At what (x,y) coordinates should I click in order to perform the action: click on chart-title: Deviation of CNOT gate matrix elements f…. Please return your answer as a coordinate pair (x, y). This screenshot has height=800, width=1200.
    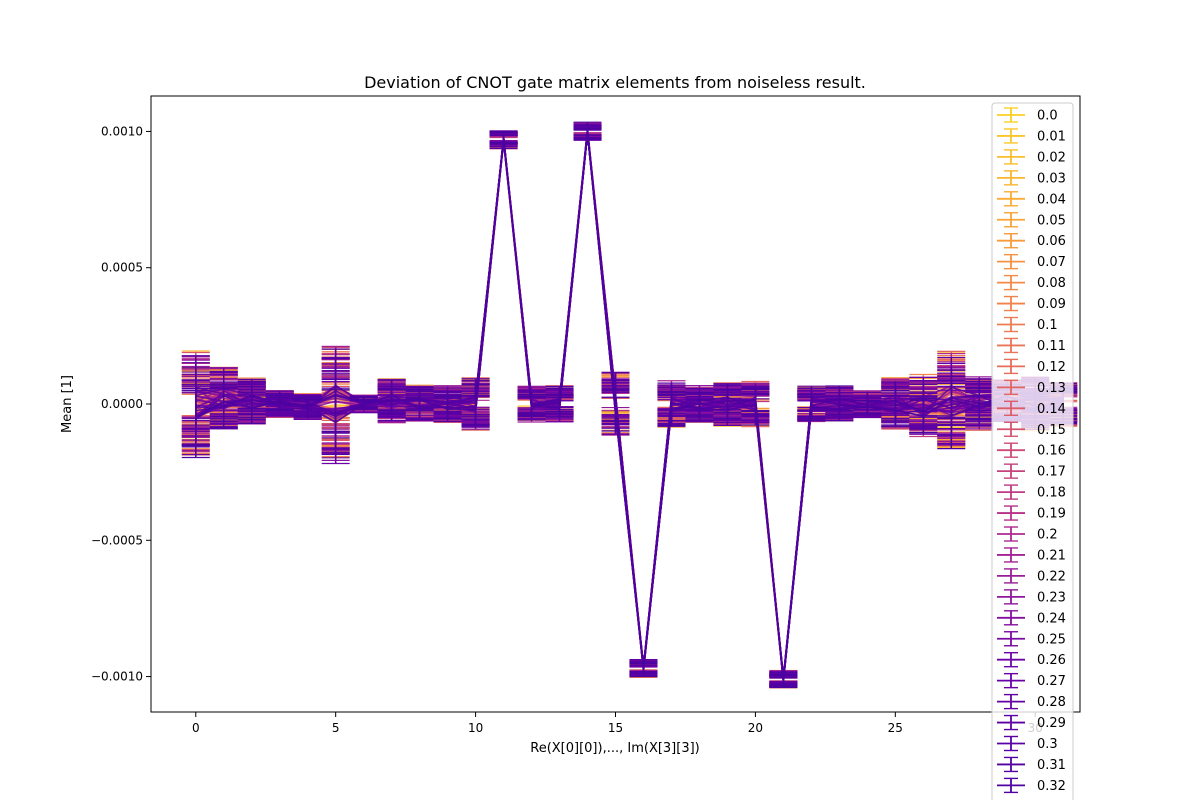
    Looking at the image, I should click on (615, 82).